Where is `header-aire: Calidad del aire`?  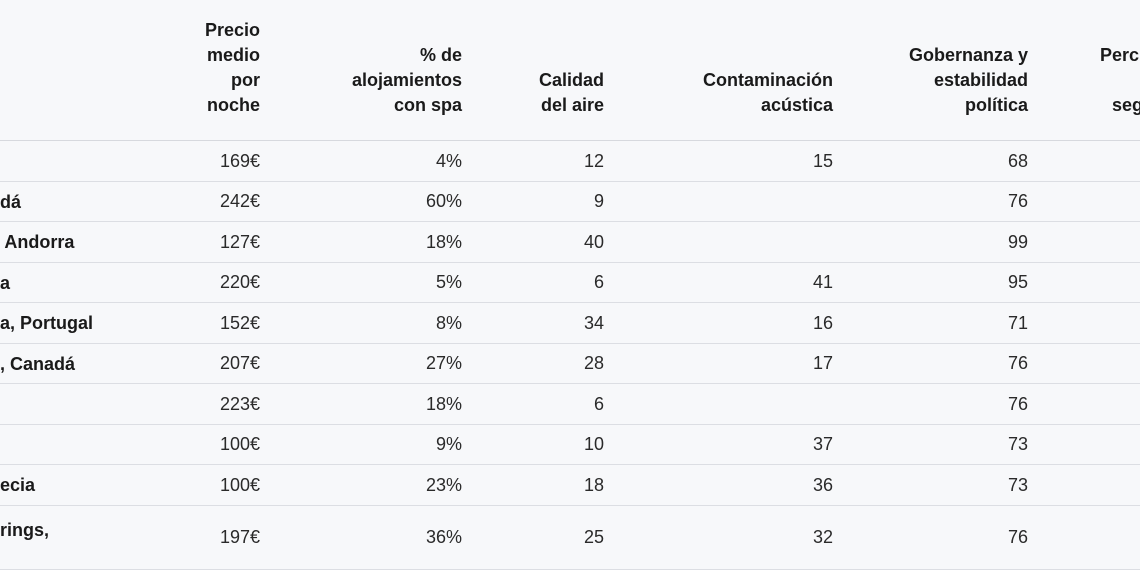
header-aire: Calidad del aire is located at coordinates (571, 93).